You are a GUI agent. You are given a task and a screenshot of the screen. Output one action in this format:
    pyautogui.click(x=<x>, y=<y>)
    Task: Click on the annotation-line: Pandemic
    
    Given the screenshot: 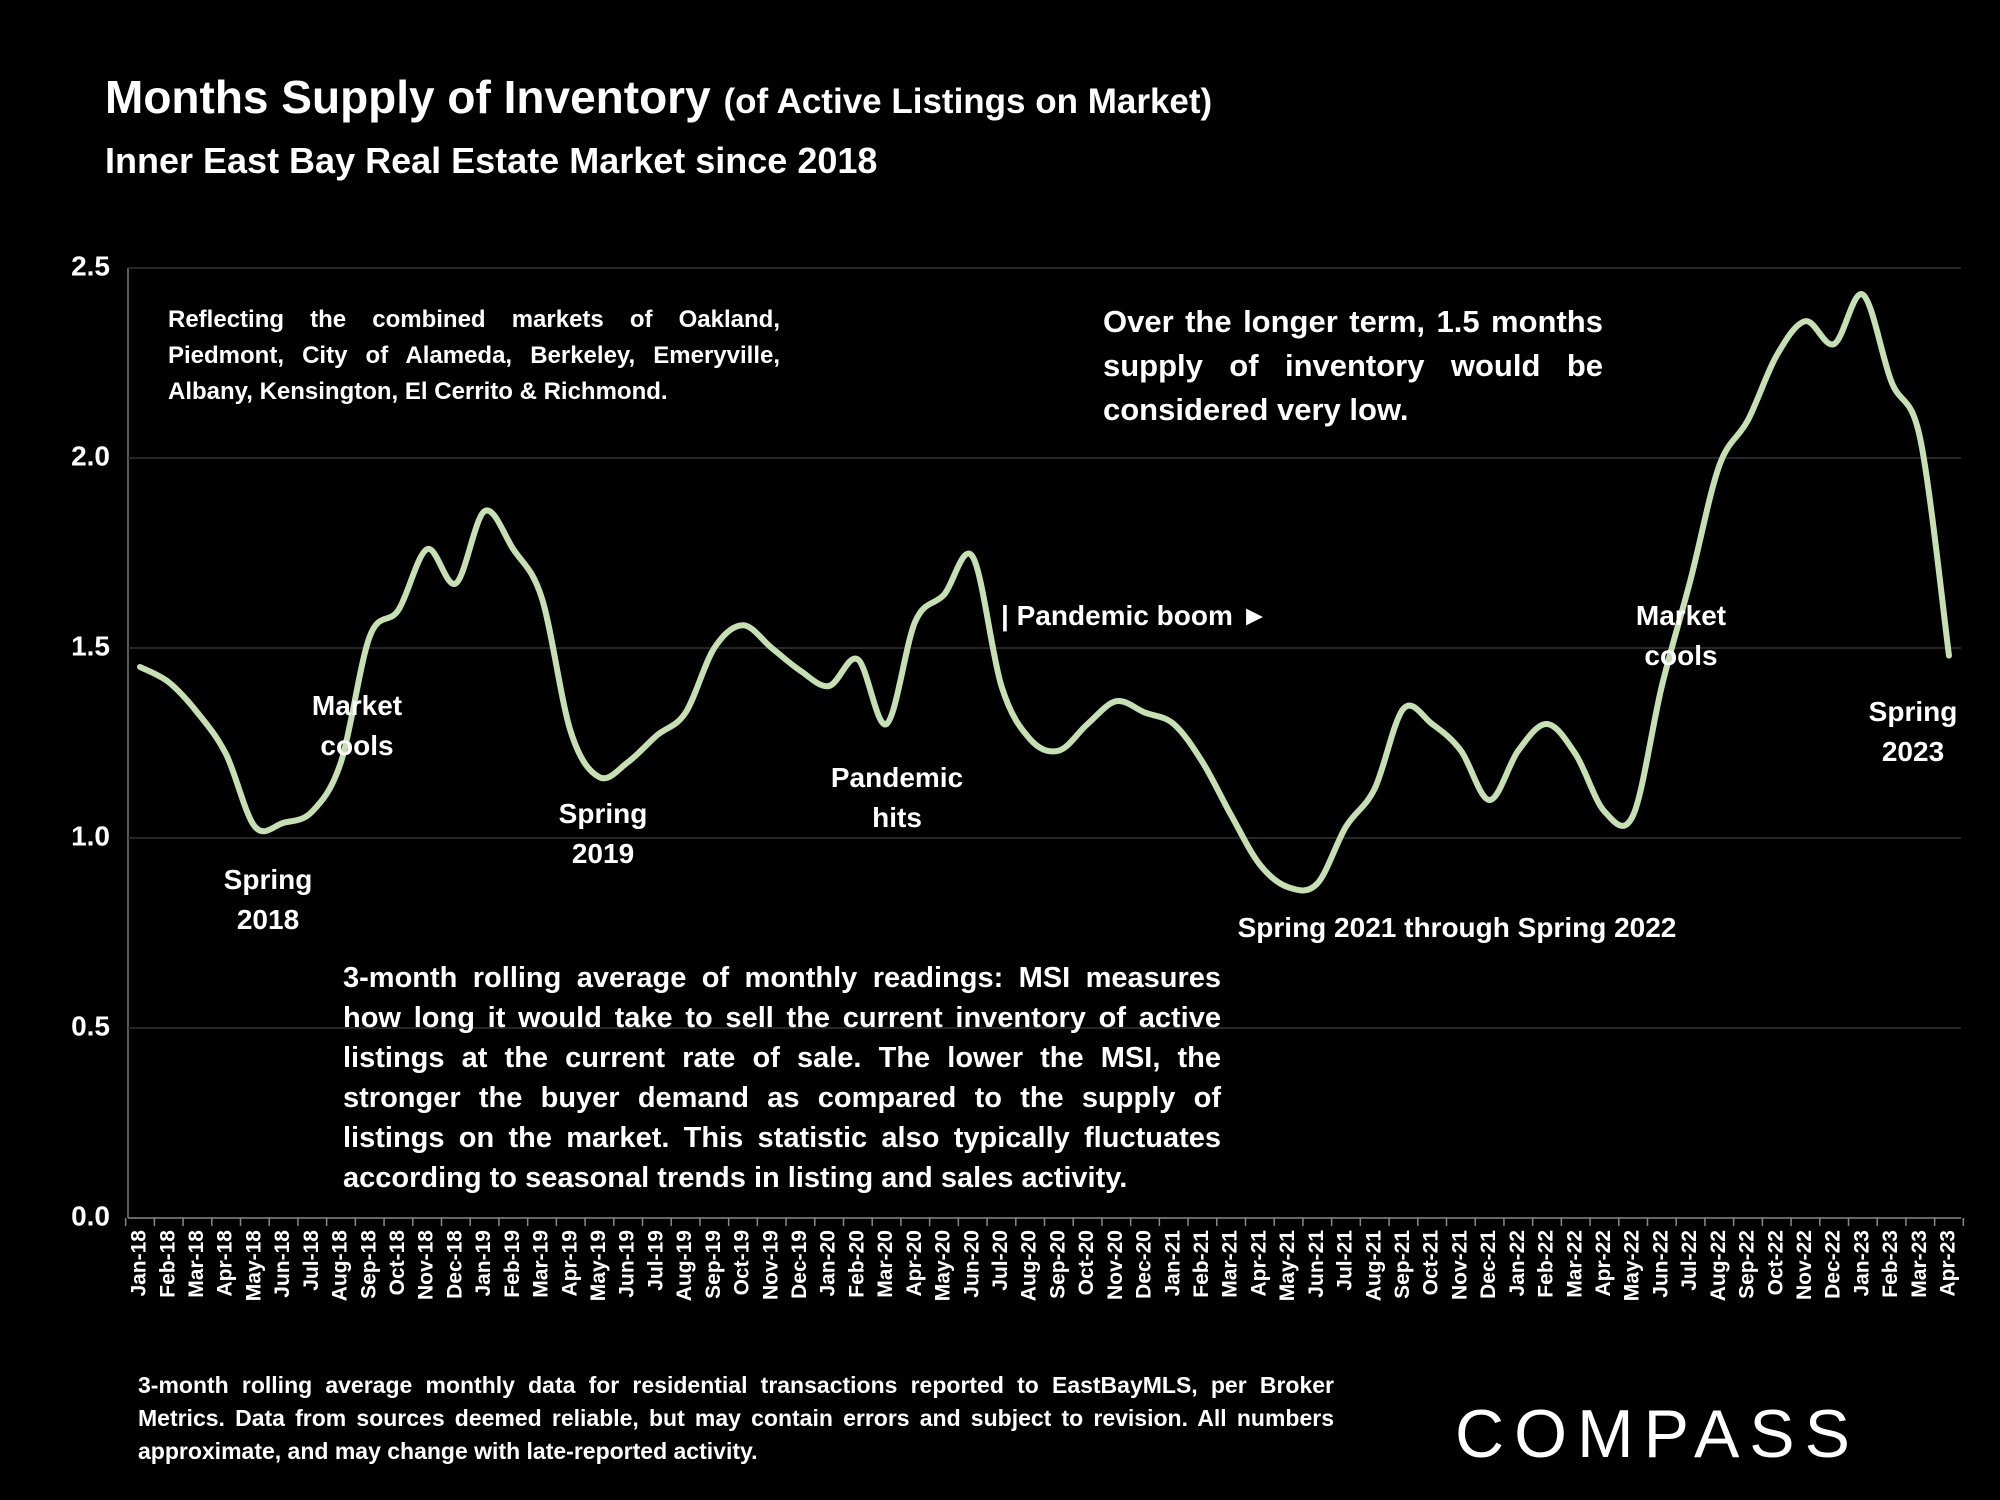 What is the action you would take?
    pyautogui.click(x=897, y=777)
    